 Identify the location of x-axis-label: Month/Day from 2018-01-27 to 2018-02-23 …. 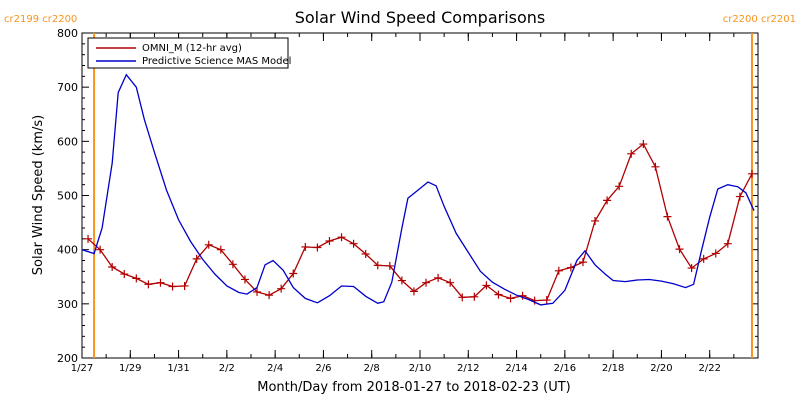
(413, 387).